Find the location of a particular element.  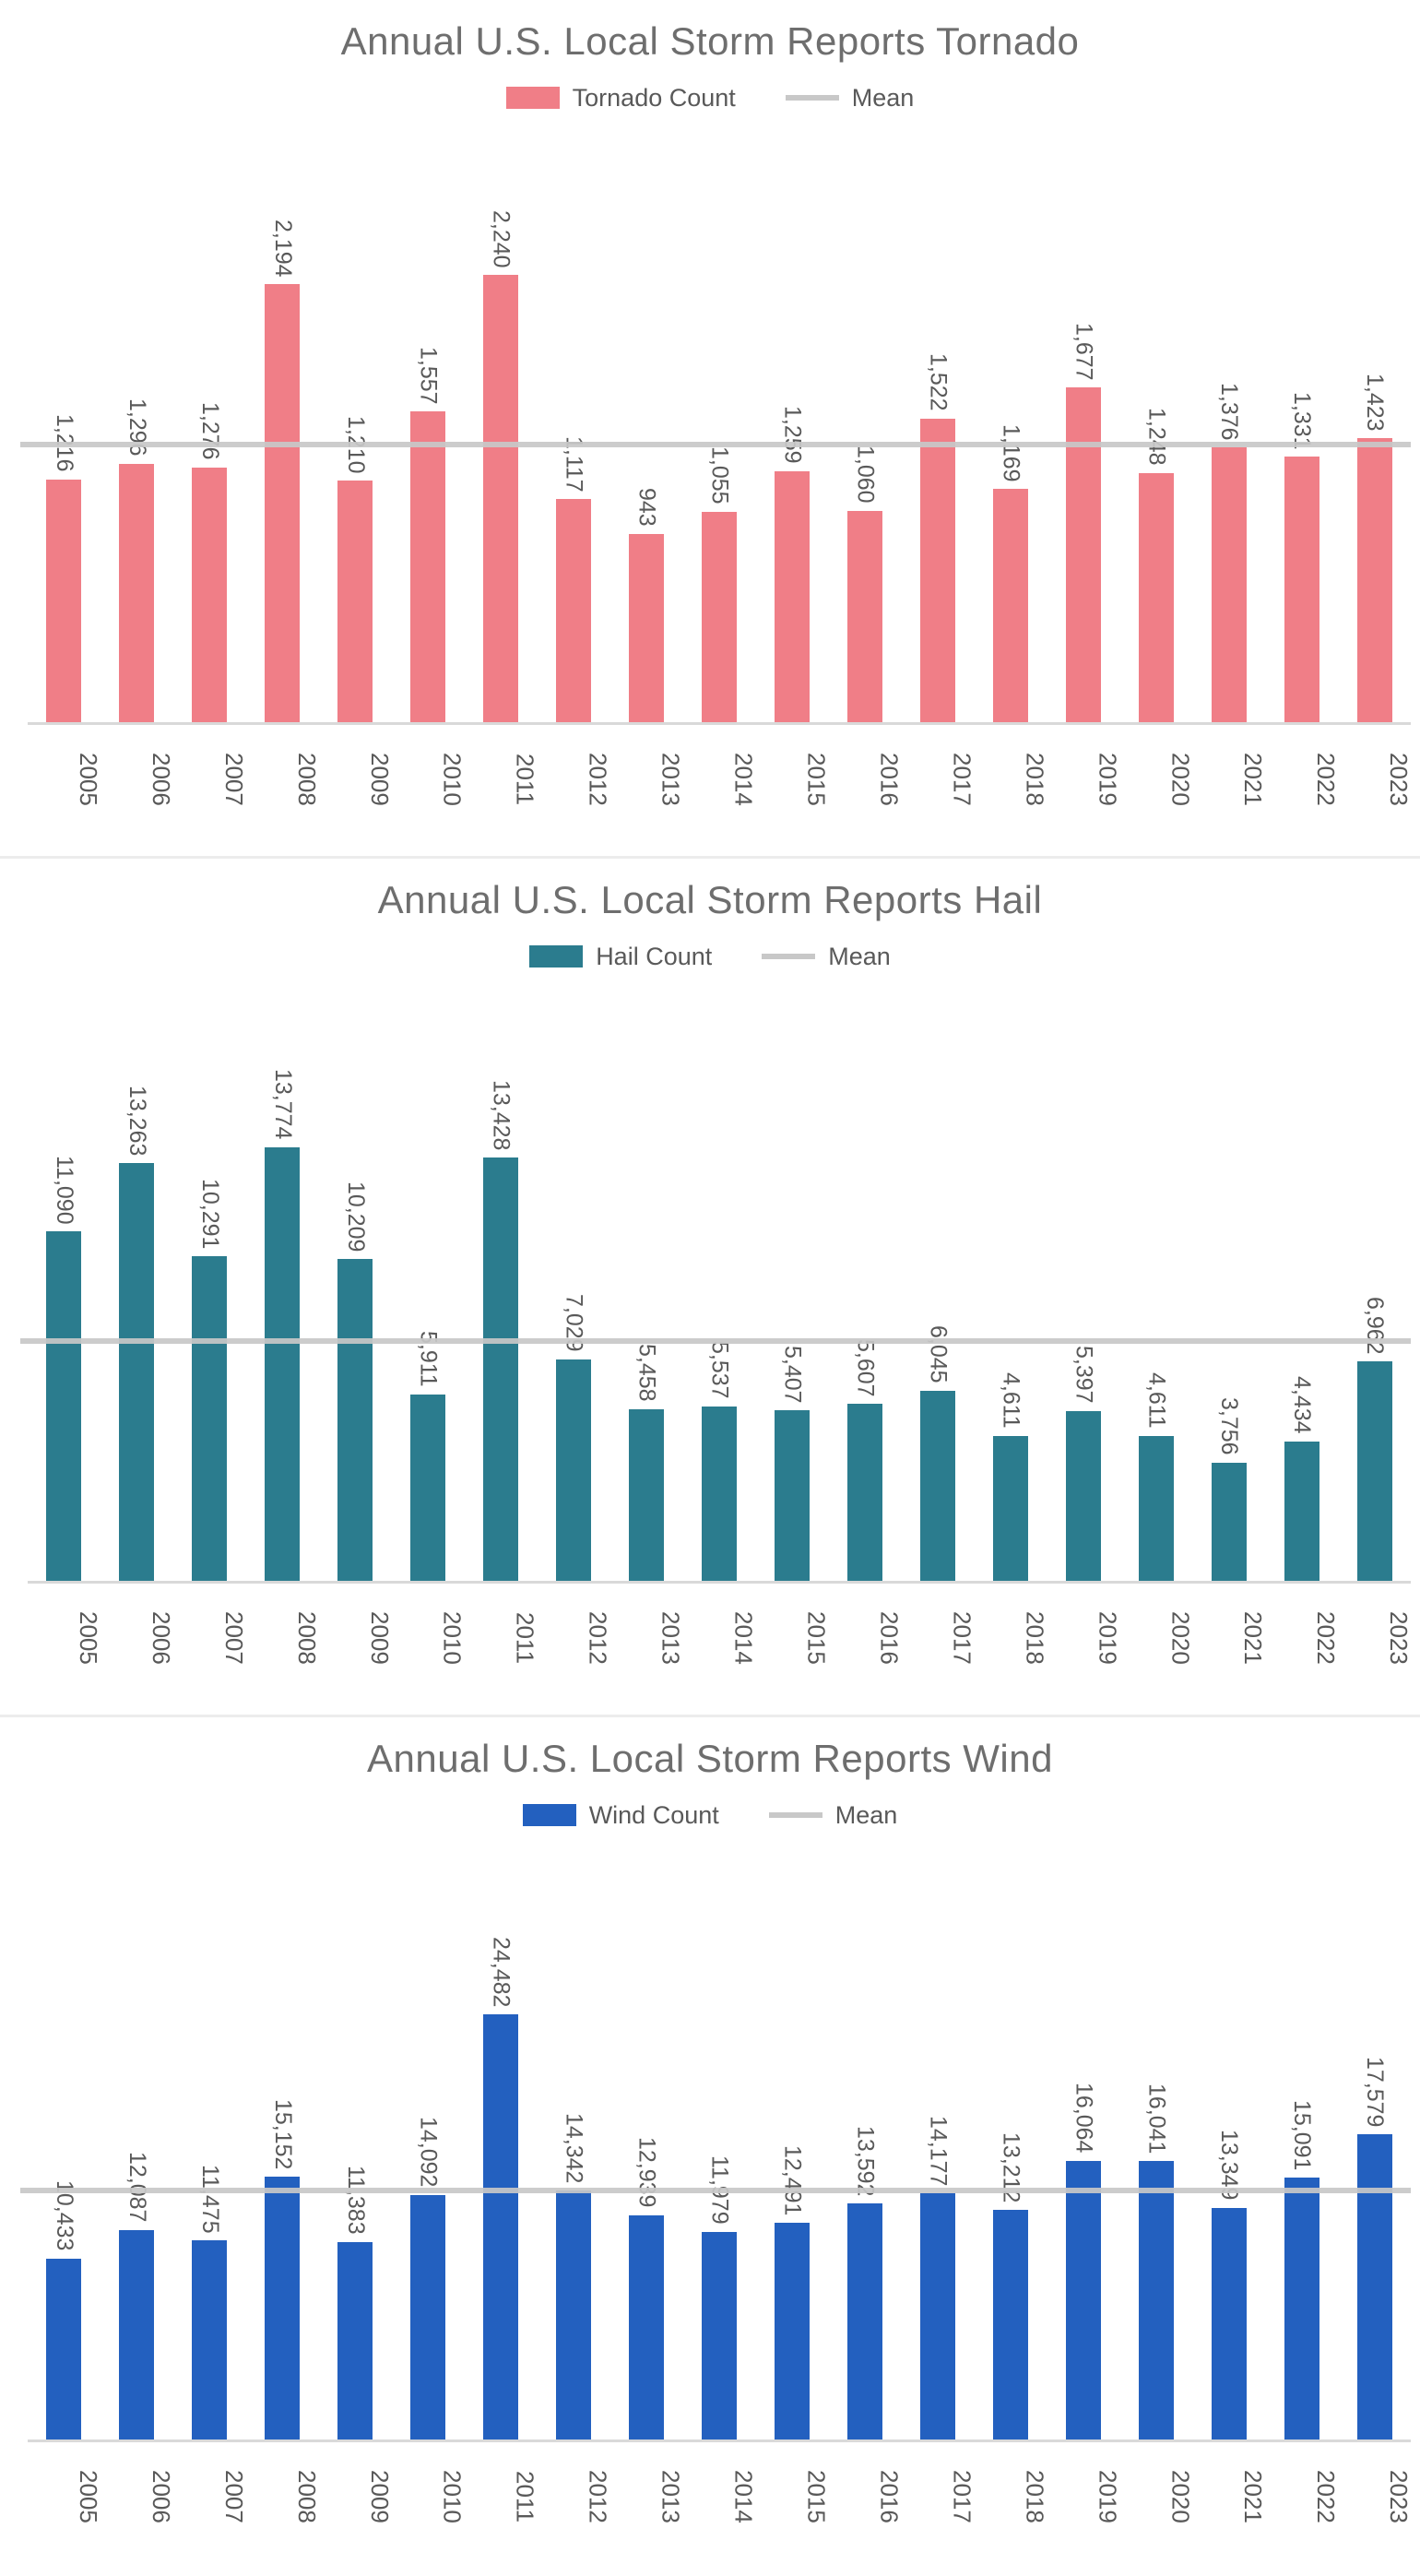

x-axis-label: 2021 is located at coordinates (1254, 779).